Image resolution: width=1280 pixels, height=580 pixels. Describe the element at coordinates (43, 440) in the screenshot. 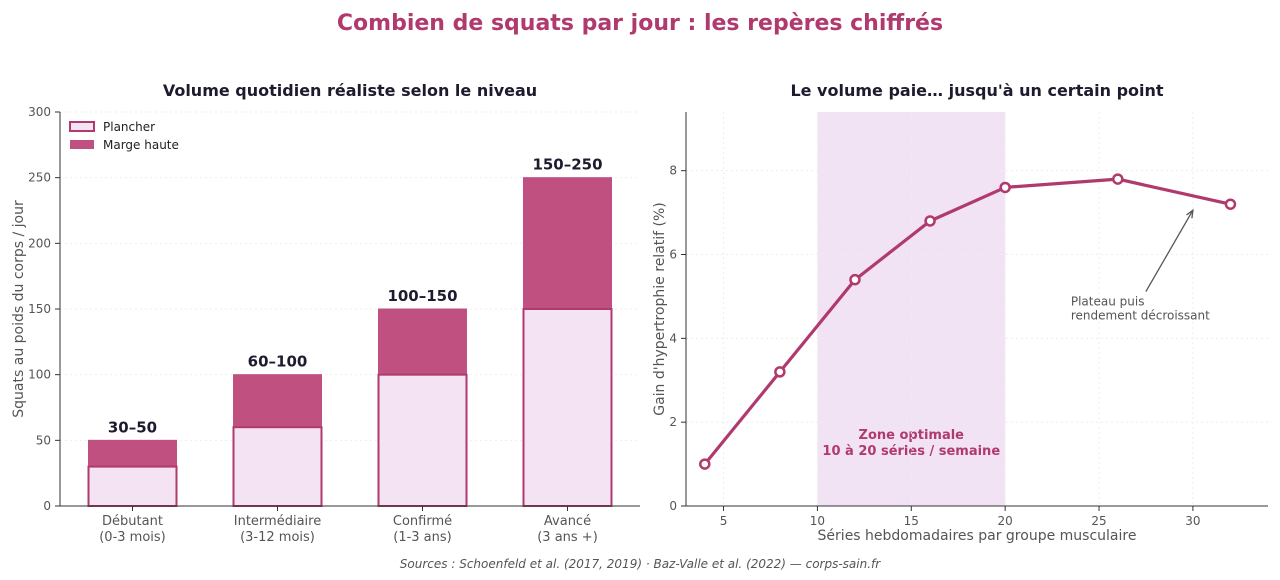

I see `left-y-tick-label: 50` at that location.